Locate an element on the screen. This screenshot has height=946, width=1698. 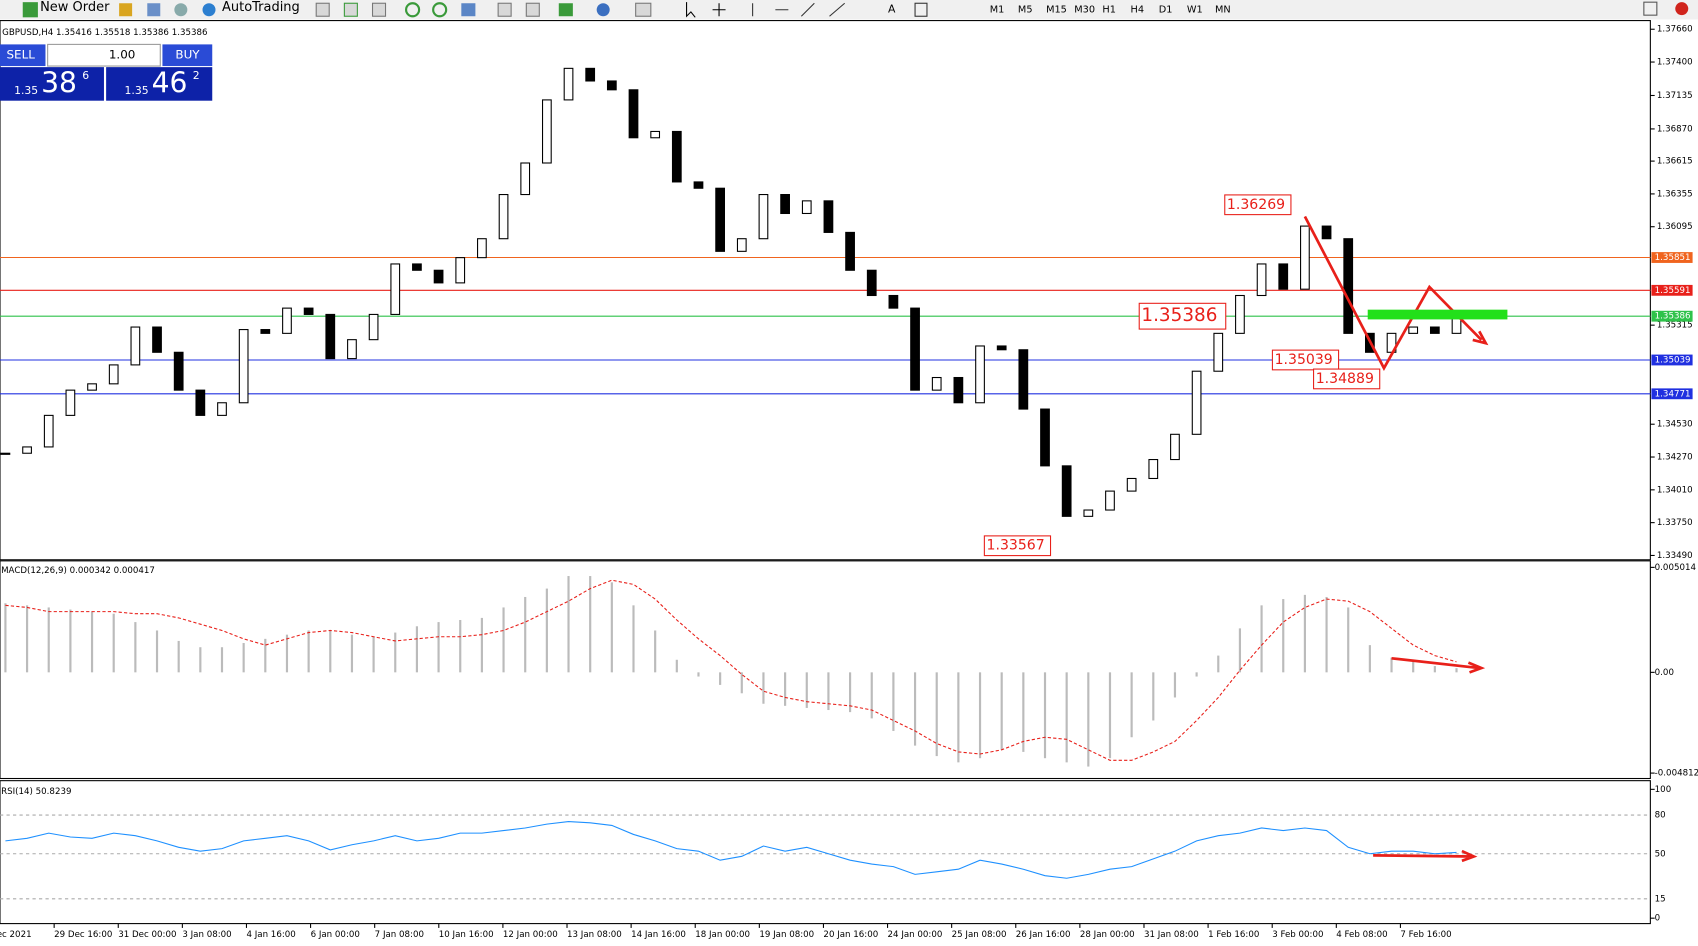
autotrading-icon is located at coordinates (209, 10).